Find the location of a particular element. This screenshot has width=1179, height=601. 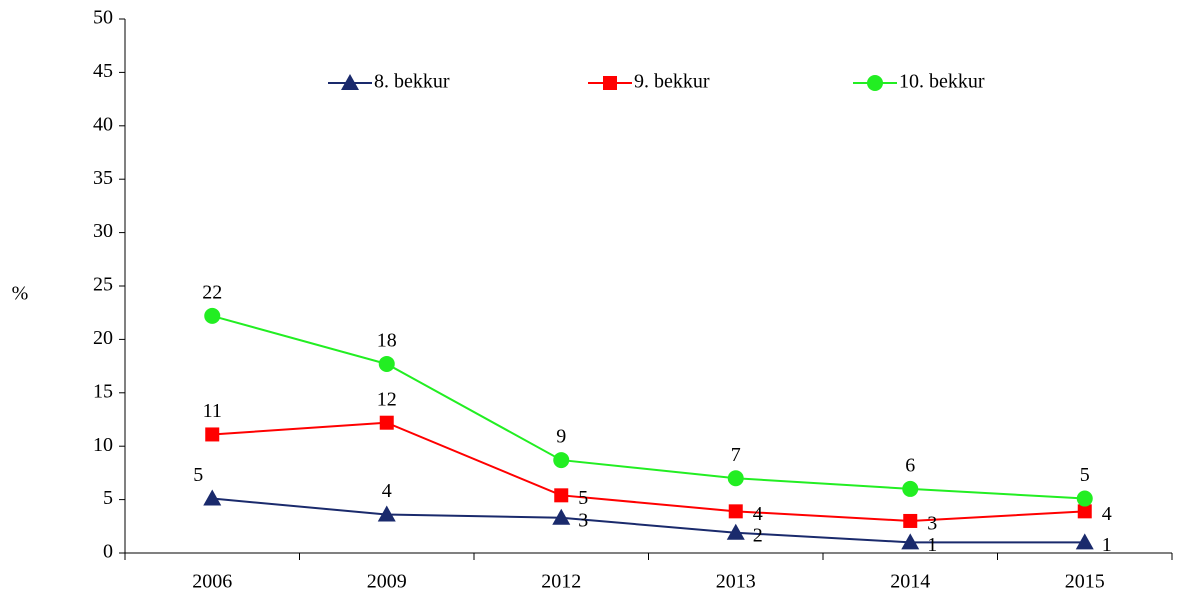

y-tick-label: 5 is located at coordinates (108, 498).